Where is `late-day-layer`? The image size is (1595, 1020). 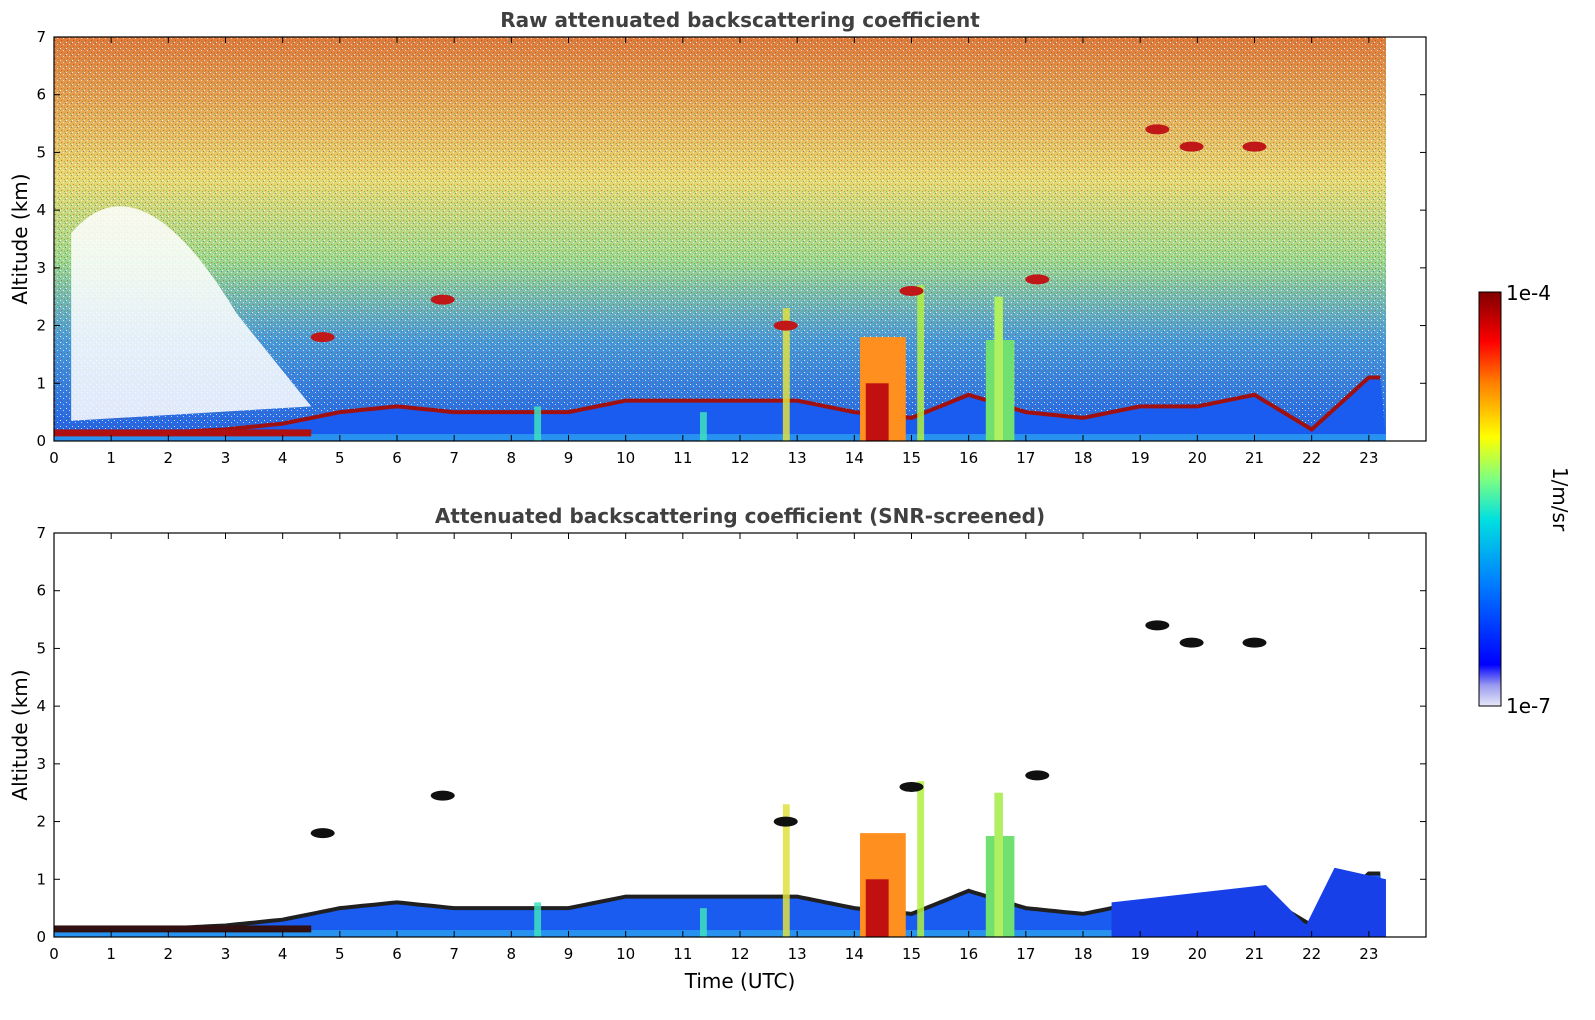
late-day-layer is located at coordinates (1248, 902).